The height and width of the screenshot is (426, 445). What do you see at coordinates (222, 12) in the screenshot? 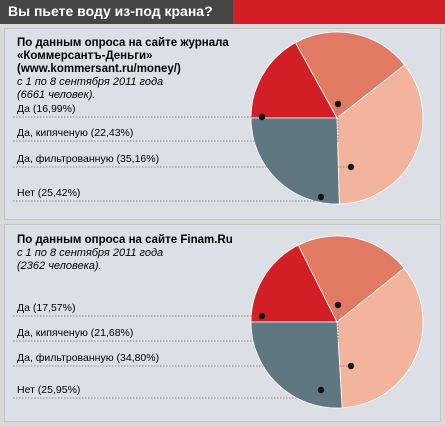
I see `title-bar: Вы пьете воду из-под крана?` at bounding box center [222, 12].